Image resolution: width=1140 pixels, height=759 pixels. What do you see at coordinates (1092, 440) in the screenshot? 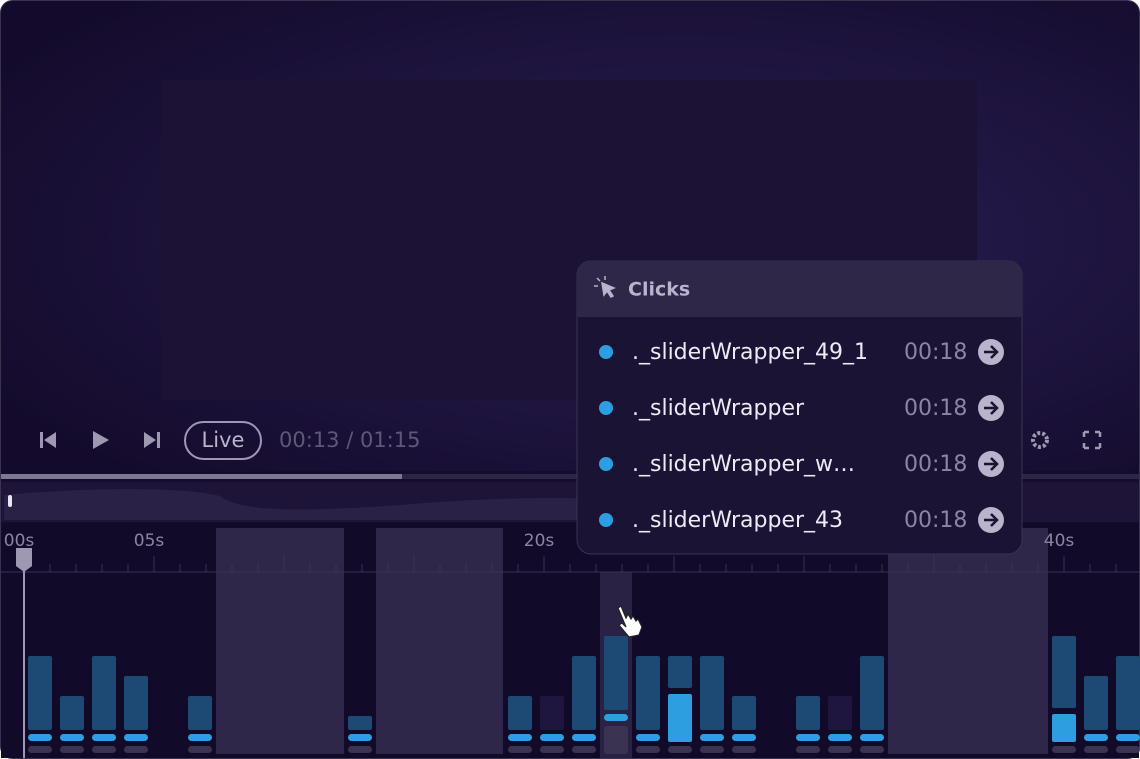
I see `fullscreen-button` at bounding box center [1092, 440].